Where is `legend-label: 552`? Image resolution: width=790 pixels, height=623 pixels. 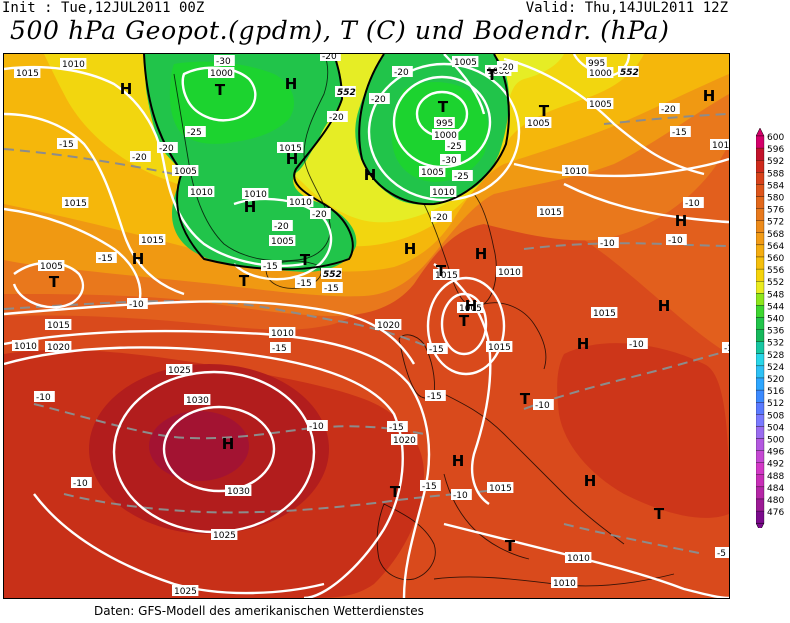
legend-label: 552 is located at coordinates (775, 283).